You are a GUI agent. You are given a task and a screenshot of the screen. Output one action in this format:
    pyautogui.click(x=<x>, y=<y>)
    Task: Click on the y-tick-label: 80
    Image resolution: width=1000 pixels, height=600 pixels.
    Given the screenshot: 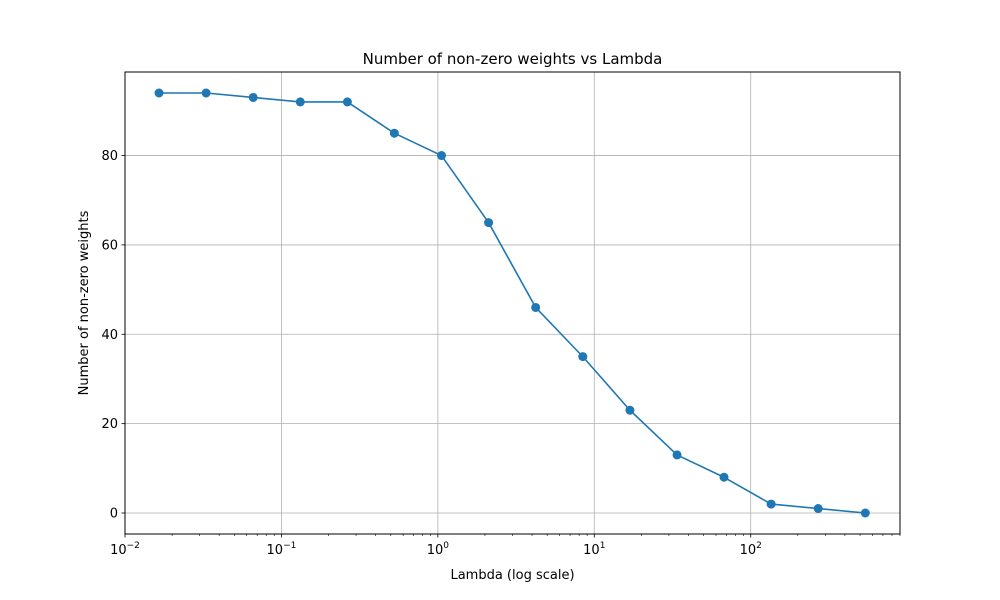 What is the action you would take?
    pyautogui.click(x=109, y=156)
    